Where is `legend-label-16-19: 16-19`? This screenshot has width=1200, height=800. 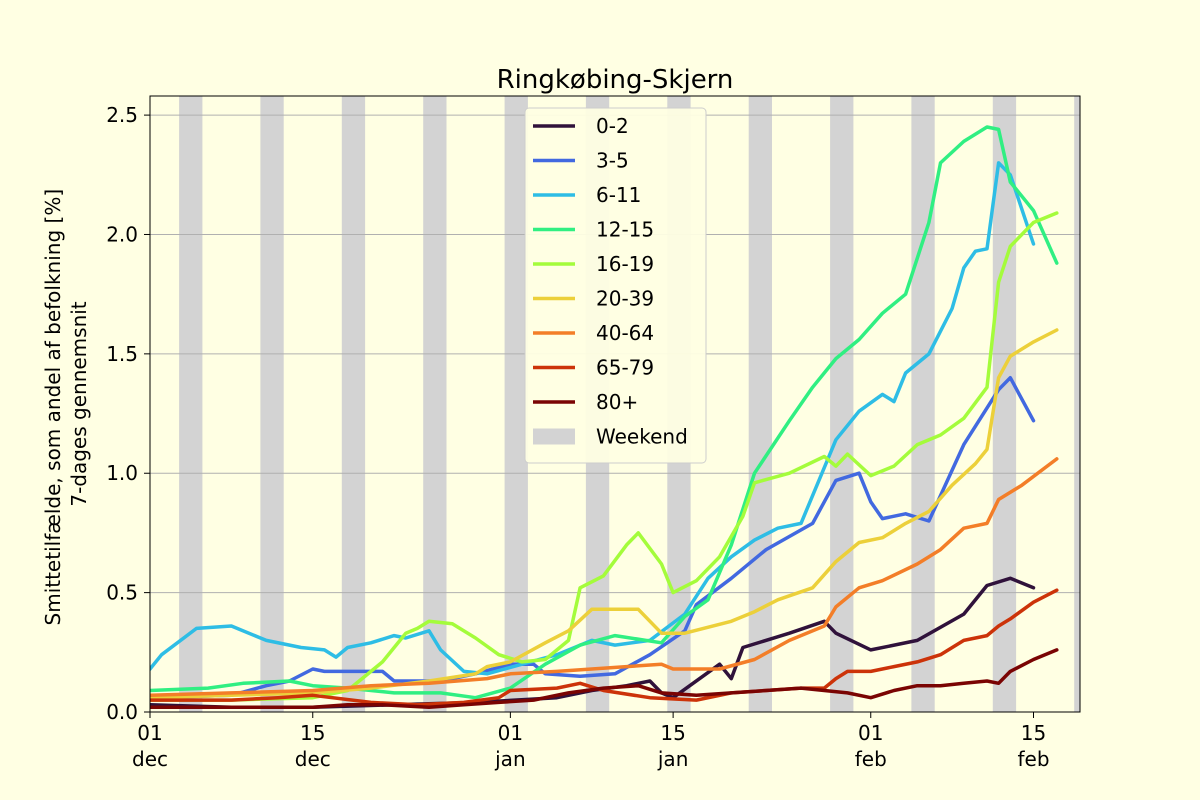
legend-label-16-19: 16-19 is located at coordinates (625, 264).